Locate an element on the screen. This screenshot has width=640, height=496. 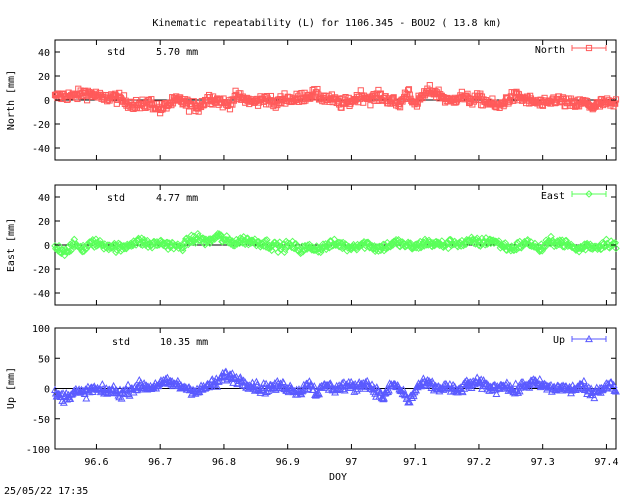
x-axis-label: DOY is located at coordinates (338, 477).